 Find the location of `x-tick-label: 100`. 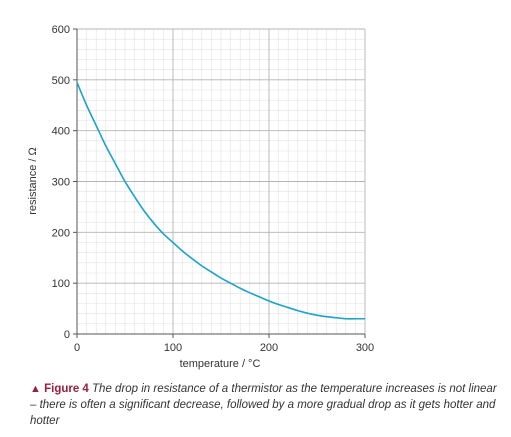

x-tick-label: 100 is located at coordinates (173, 348).